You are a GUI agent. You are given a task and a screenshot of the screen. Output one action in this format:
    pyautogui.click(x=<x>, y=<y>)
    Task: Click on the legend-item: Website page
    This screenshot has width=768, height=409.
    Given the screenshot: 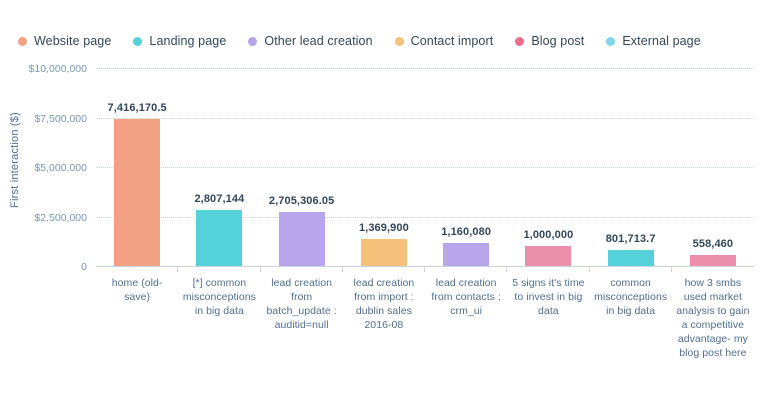 What is the action you would take?
    pyautogui.click(x=64, y=41)
    